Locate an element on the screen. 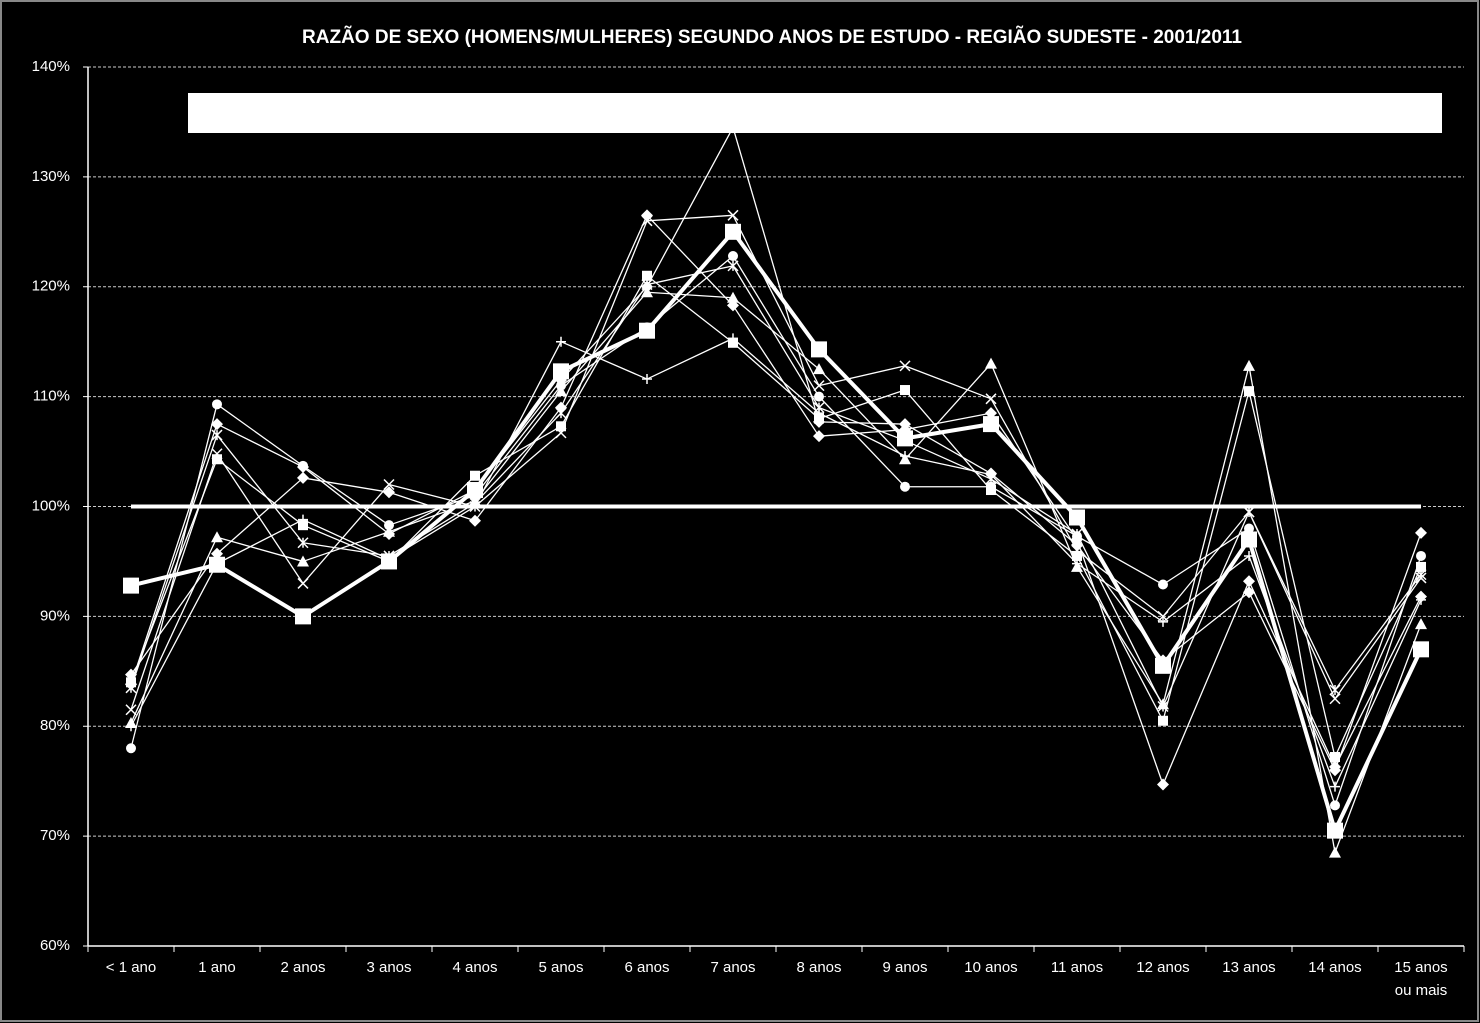  x-tick-label: 15 anos ou mais is located at coordinates (1420, 979).